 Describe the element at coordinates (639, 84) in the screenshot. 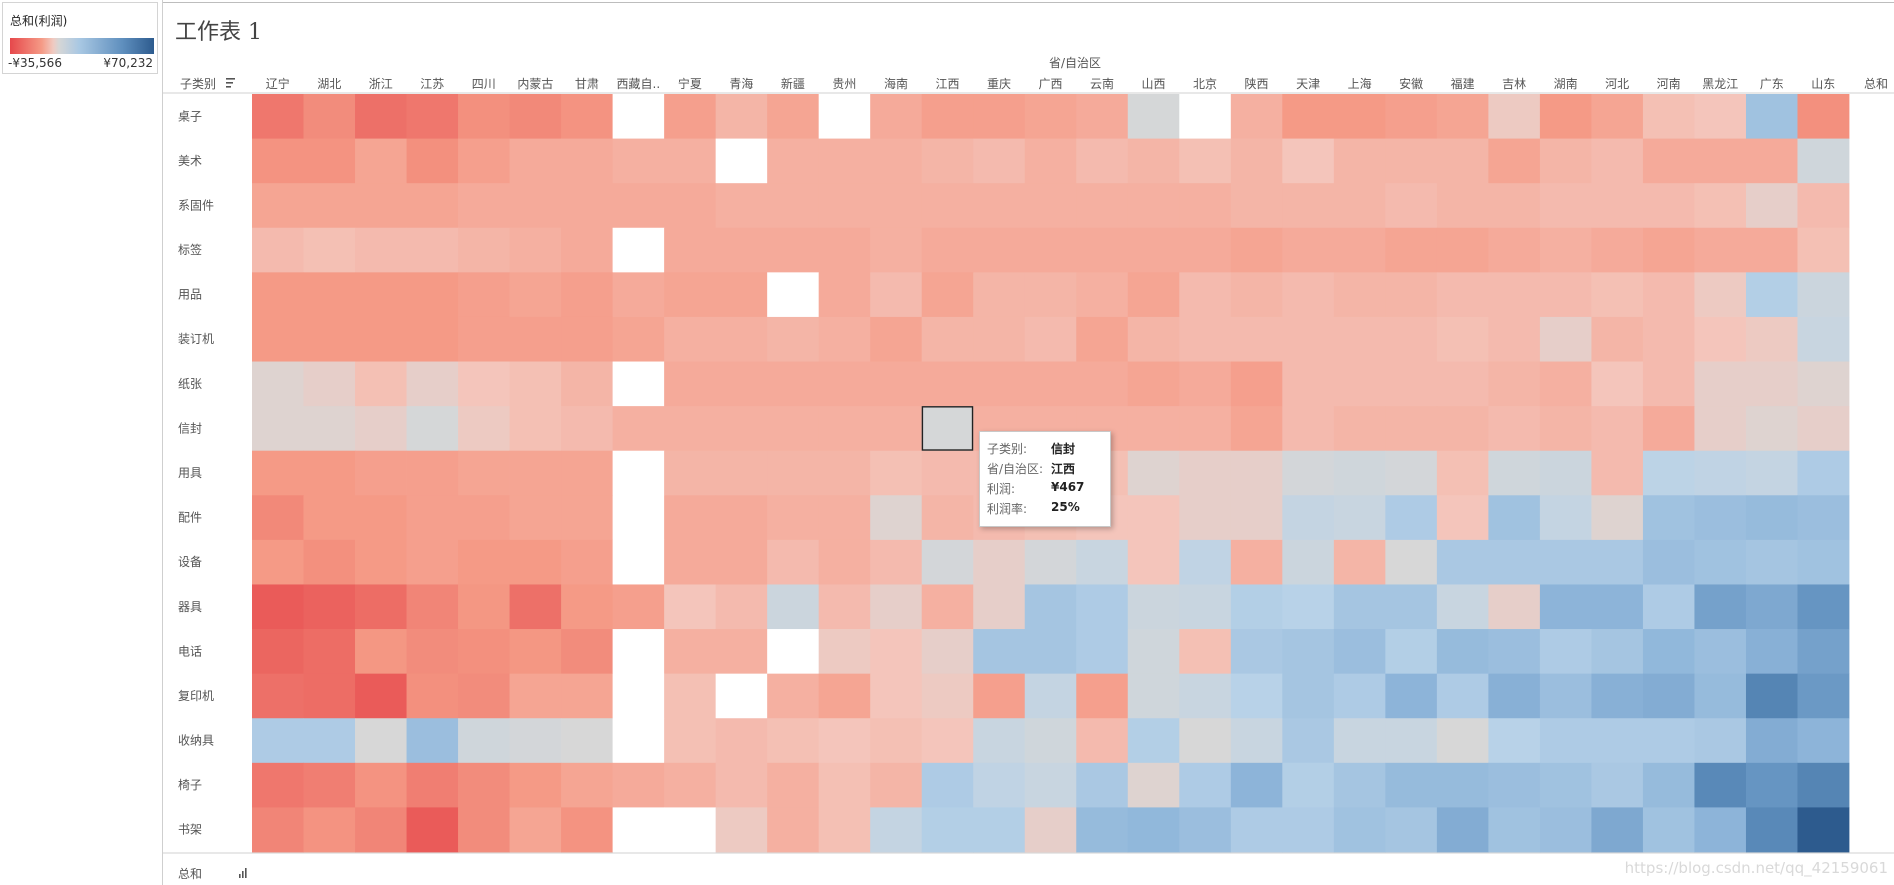

I see `column-label: 西藏自..` at that location.